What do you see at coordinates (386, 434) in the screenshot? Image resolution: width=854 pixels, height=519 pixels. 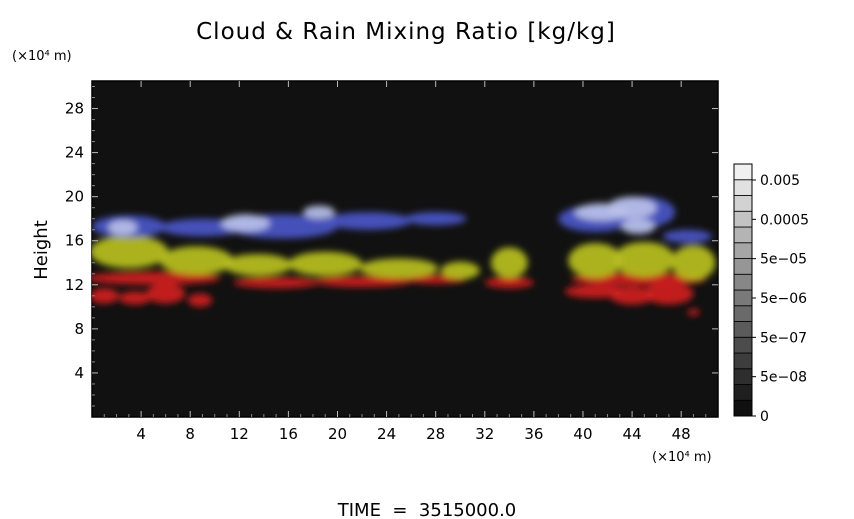 I see `x-tick-label: 24` at bounding box center [386, 434].